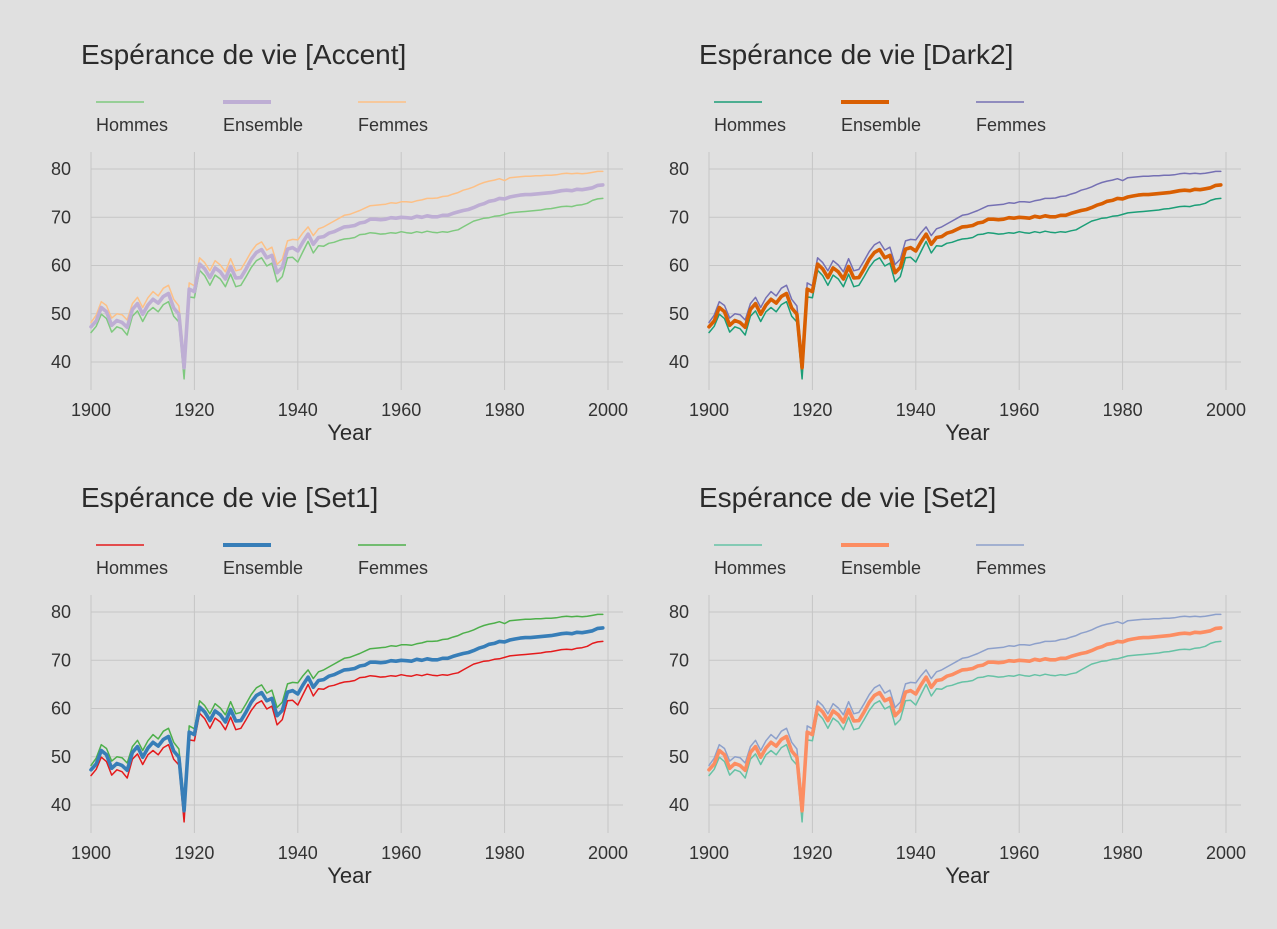 This screenshot has height=929, width=1277. Describe the element at coordinates (229, 497) in the screenshot. I see `chart-title: Espérance de vie [Set1]` at that location.